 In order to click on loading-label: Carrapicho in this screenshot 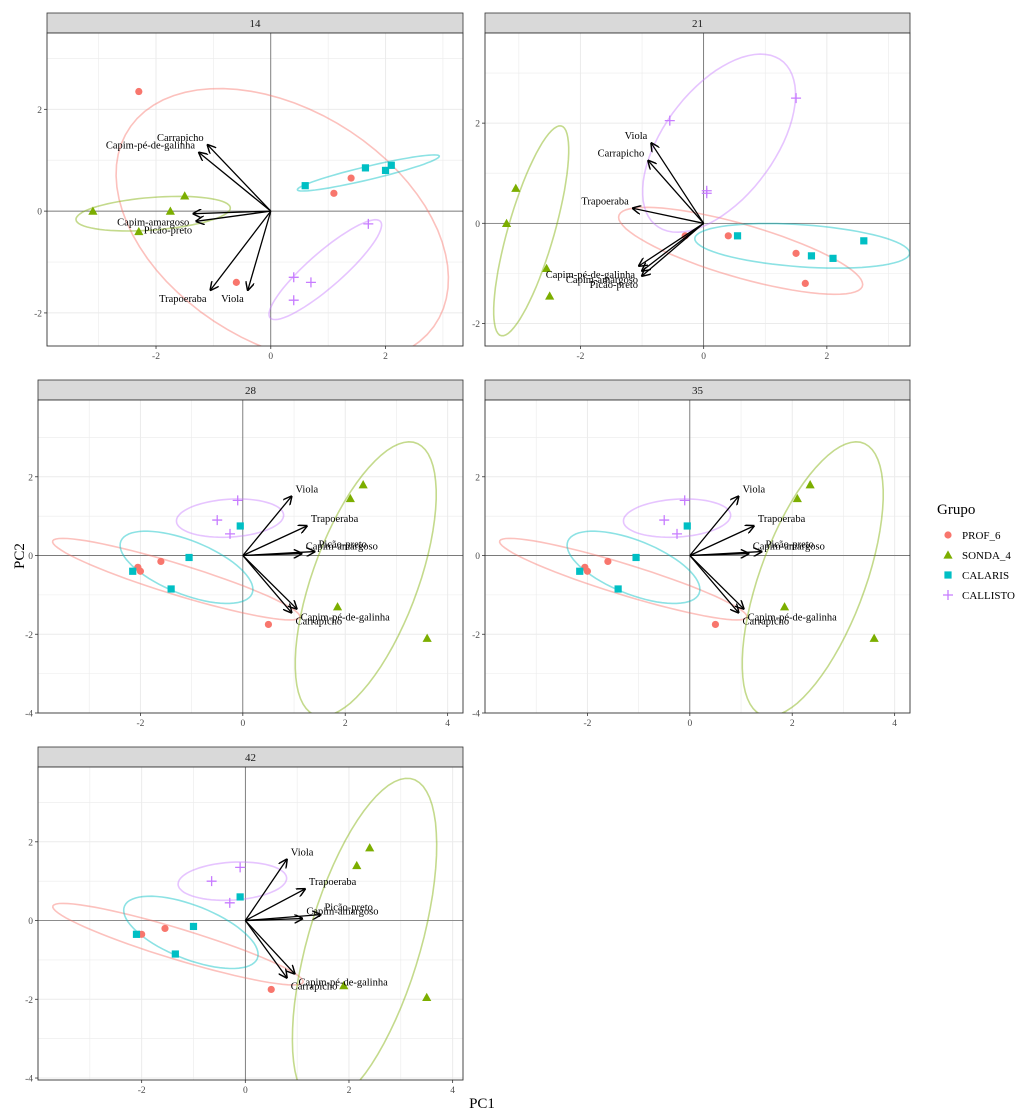, I will do `click(765, 622)`.